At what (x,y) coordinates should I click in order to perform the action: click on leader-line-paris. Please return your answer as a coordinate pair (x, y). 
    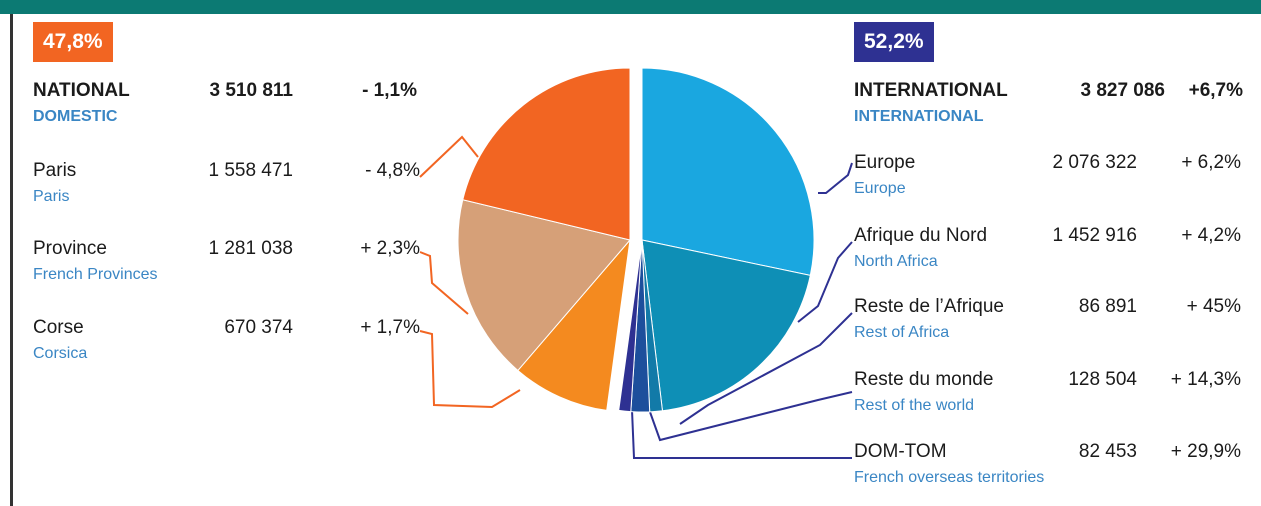
    Looking at the image, I should click on (449, 157).